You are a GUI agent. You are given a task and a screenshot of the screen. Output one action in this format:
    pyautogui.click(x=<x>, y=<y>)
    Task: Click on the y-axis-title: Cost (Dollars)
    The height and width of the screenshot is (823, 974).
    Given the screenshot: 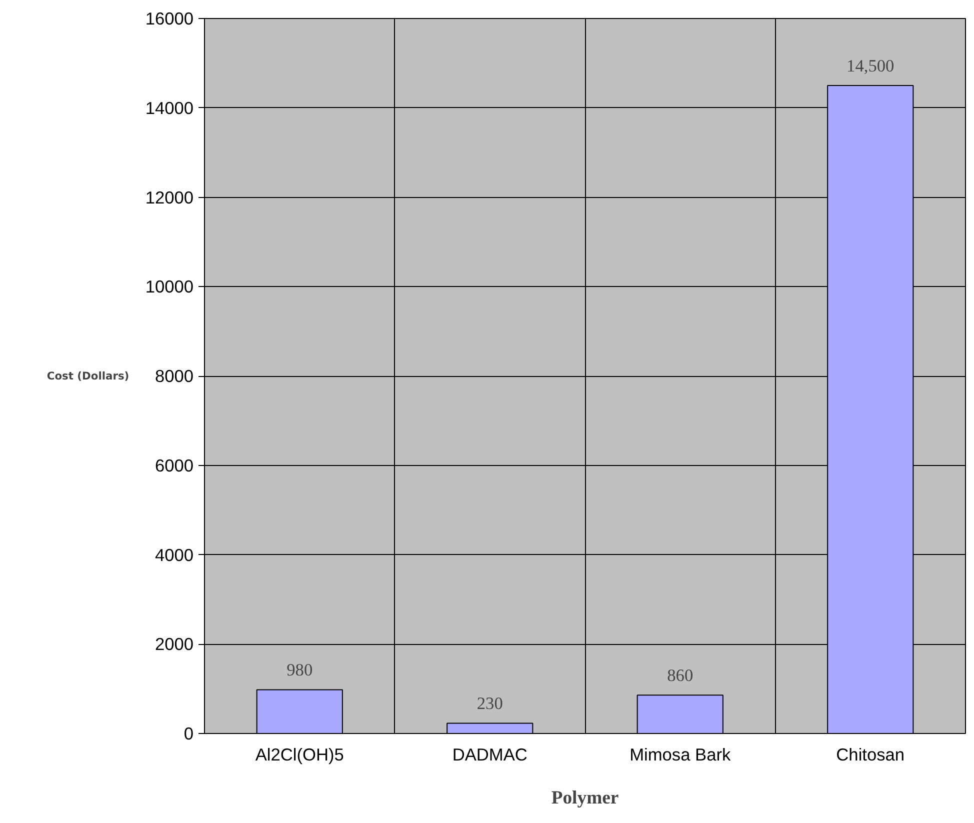 What is the action you would take?
    pyautogui.click(x=88, y=376)
    